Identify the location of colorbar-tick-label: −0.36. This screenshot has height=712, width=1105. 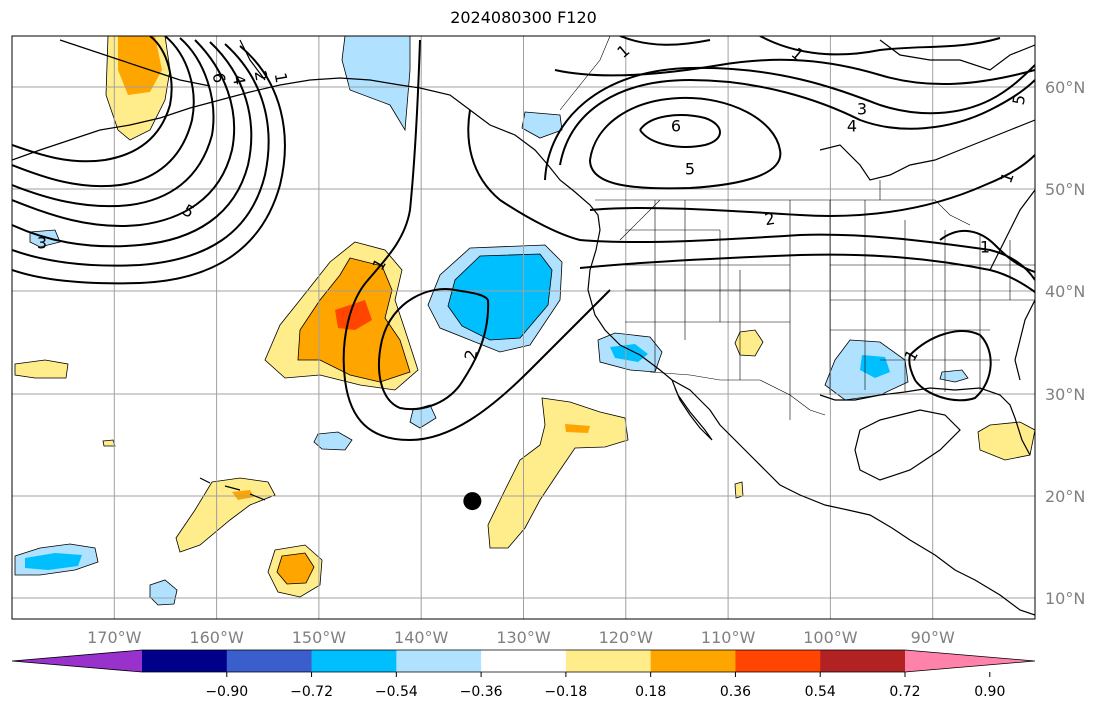
(481, 692).